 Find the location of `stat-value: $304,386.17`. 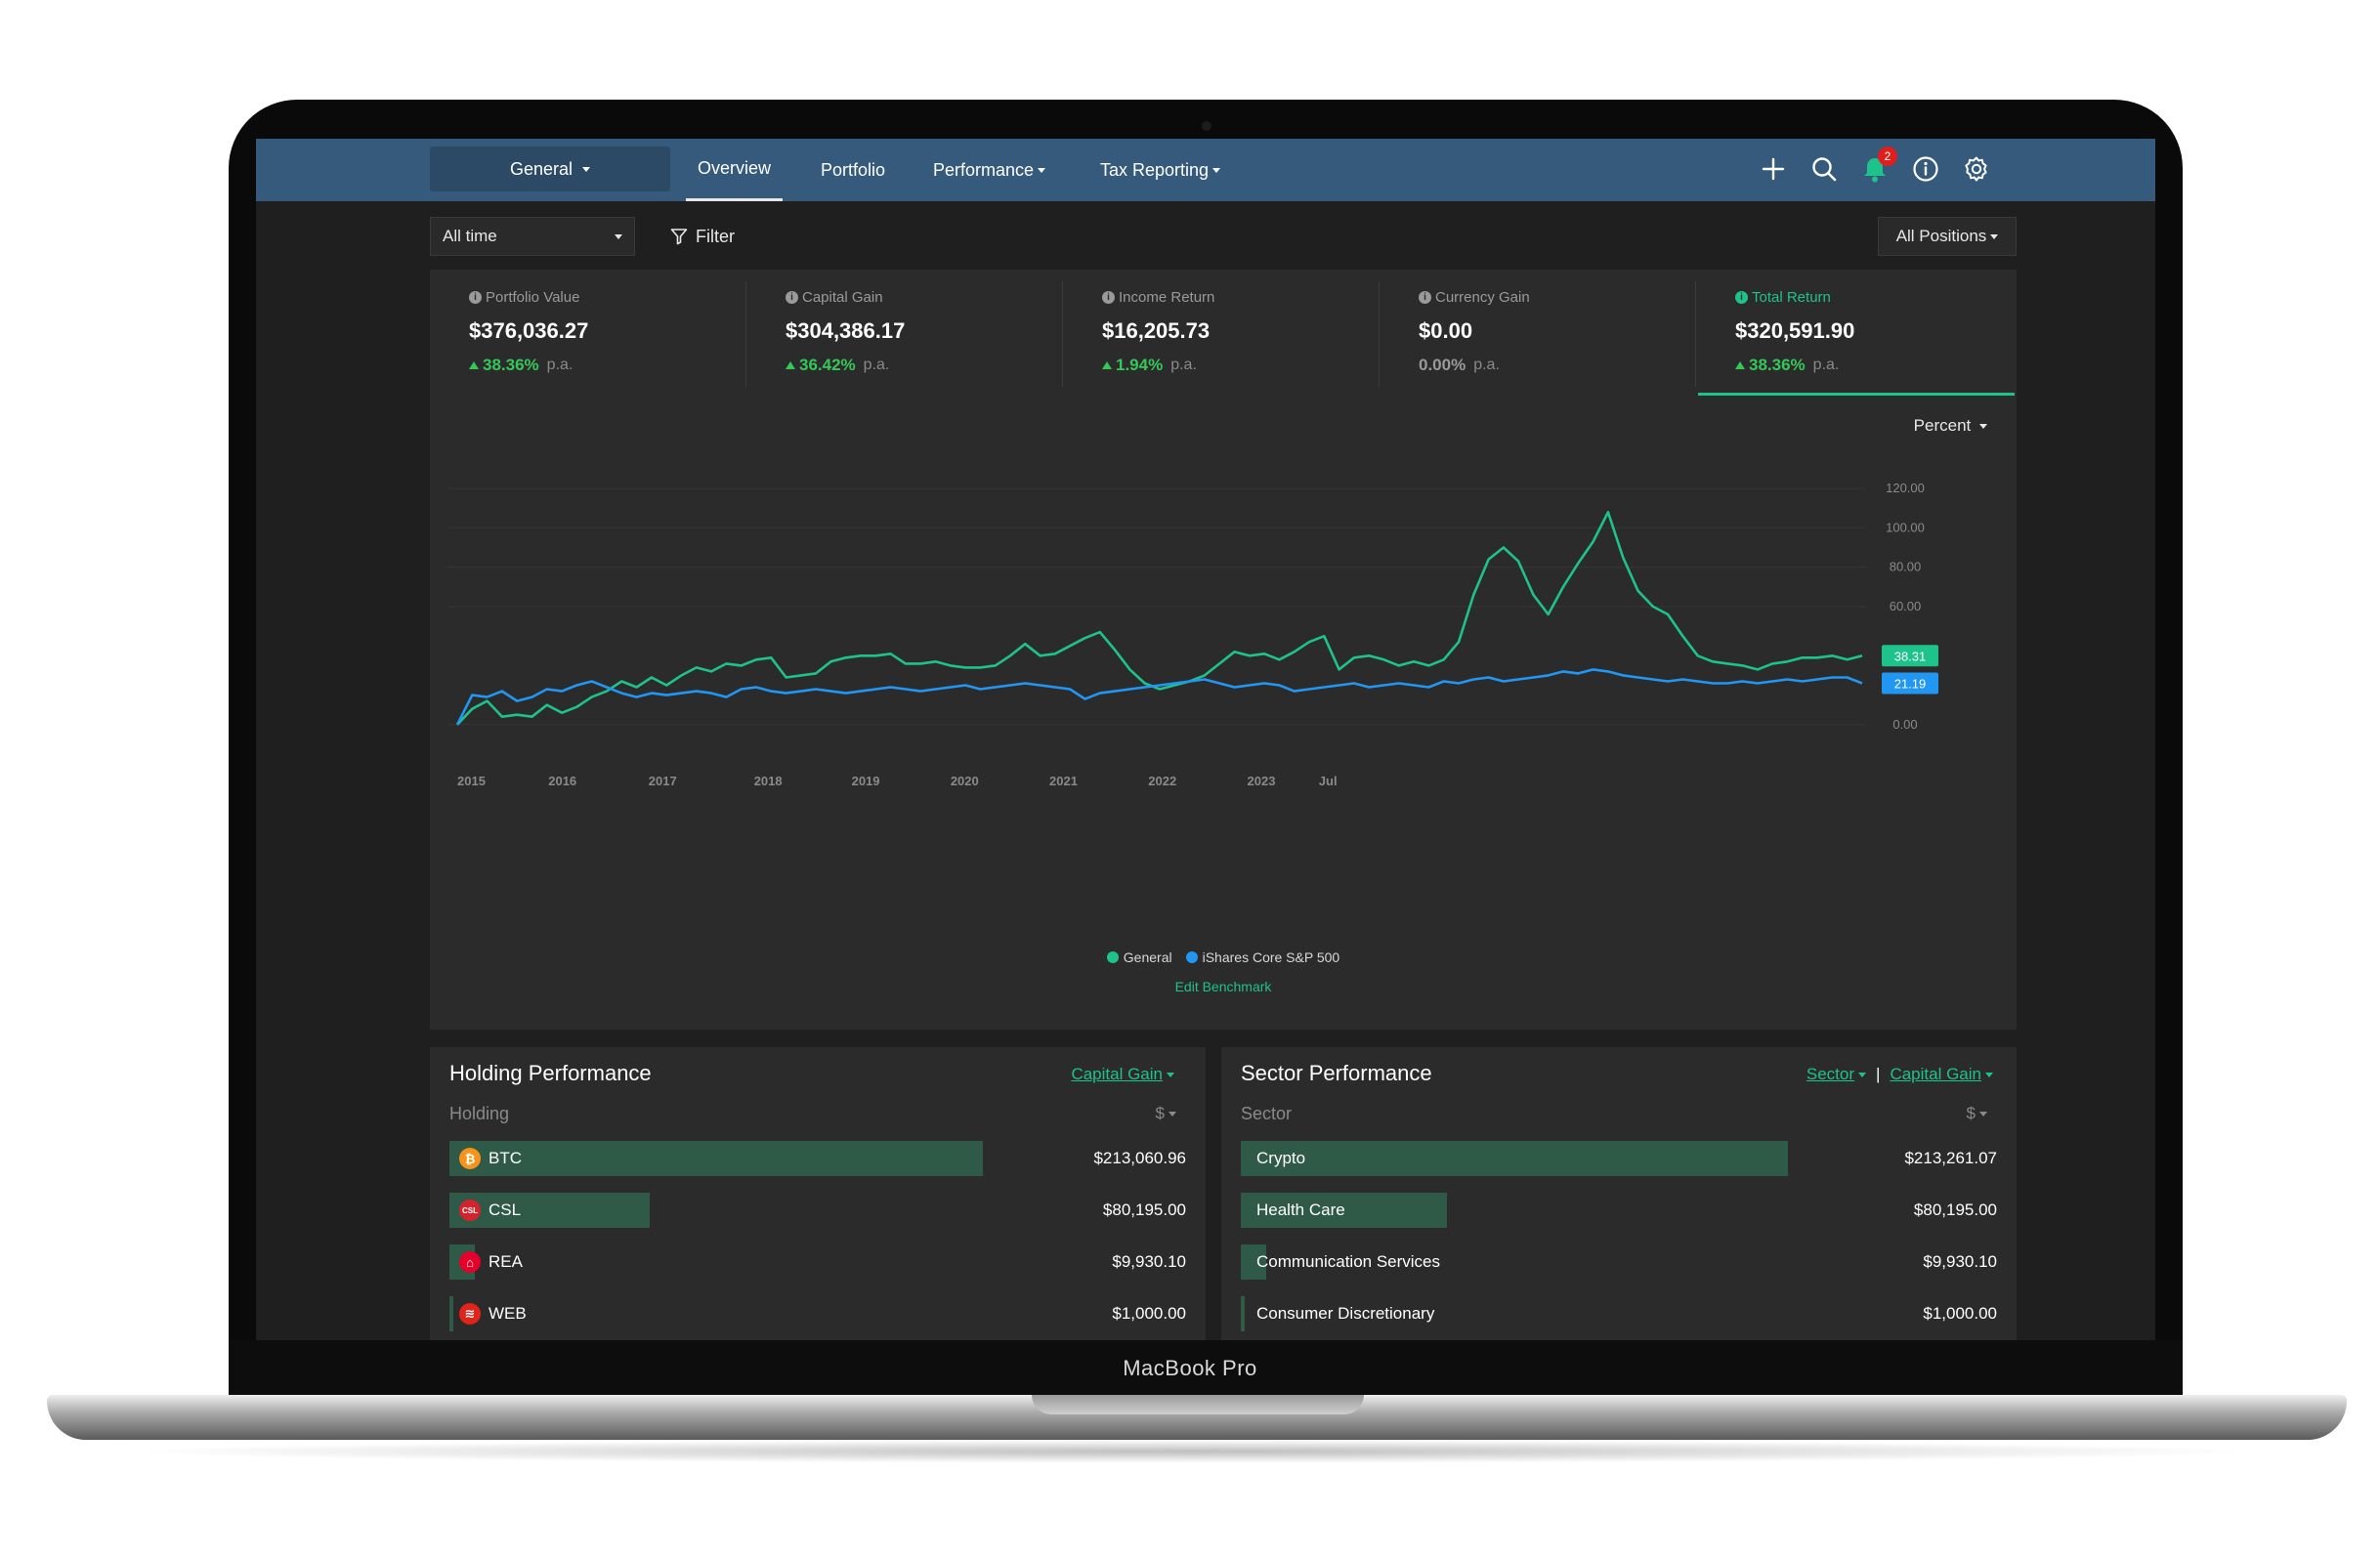

stat-value: $304,386.17 is located at coordinates (846, 330).